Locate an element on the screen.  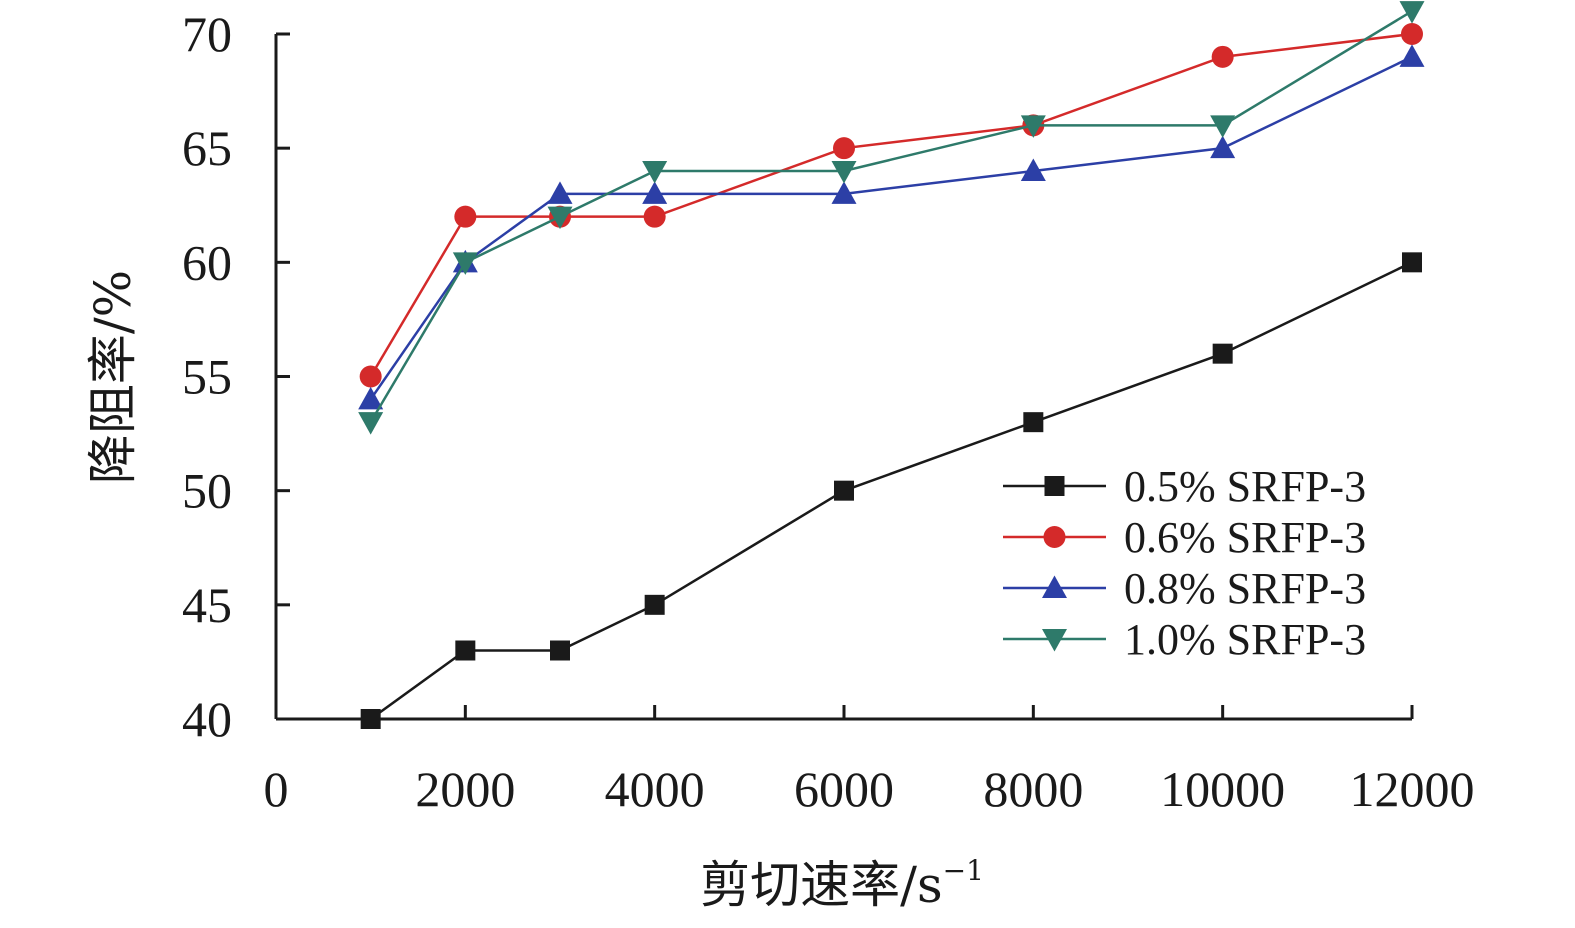
x-tick-label: 0 is located at coordinates (276, 789).